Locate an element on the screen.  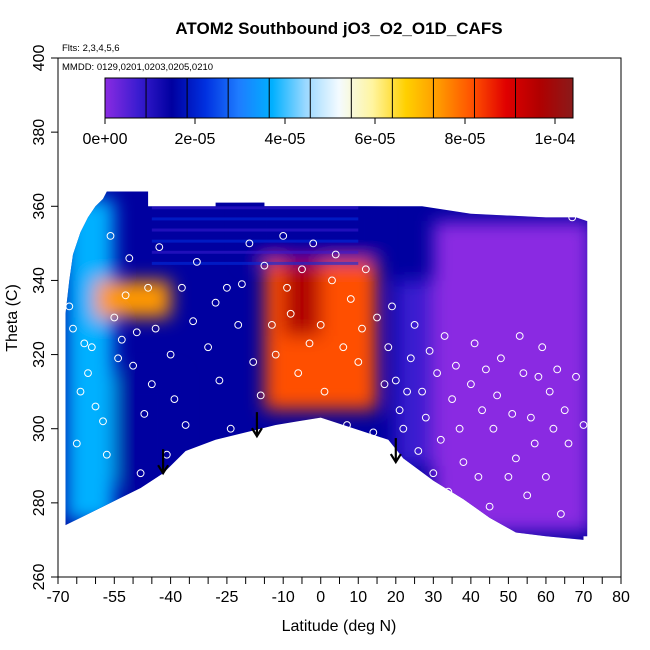
y-axis: 260 280 300 320 340 360 380 400 is located at coordinates (44, 318).